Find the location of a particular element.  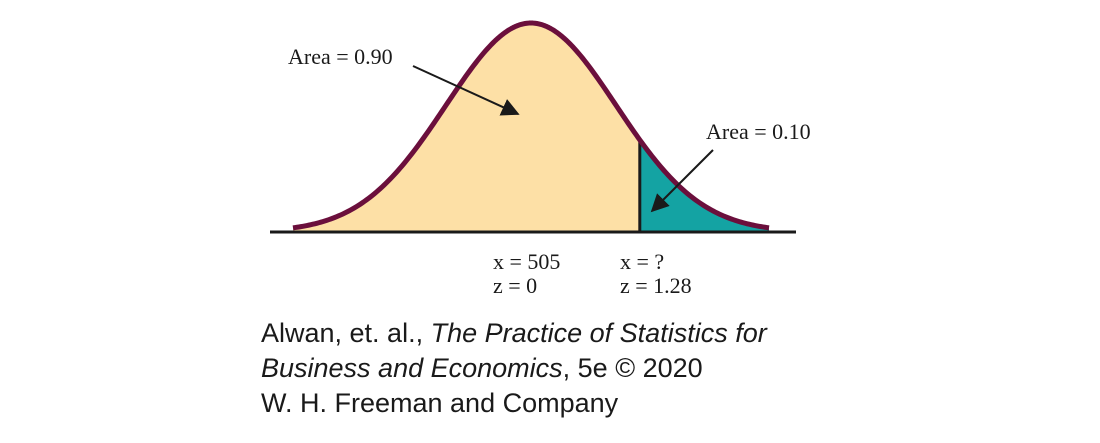

area-left-label: Area = 0.90 is located at coordinates (340, 56).